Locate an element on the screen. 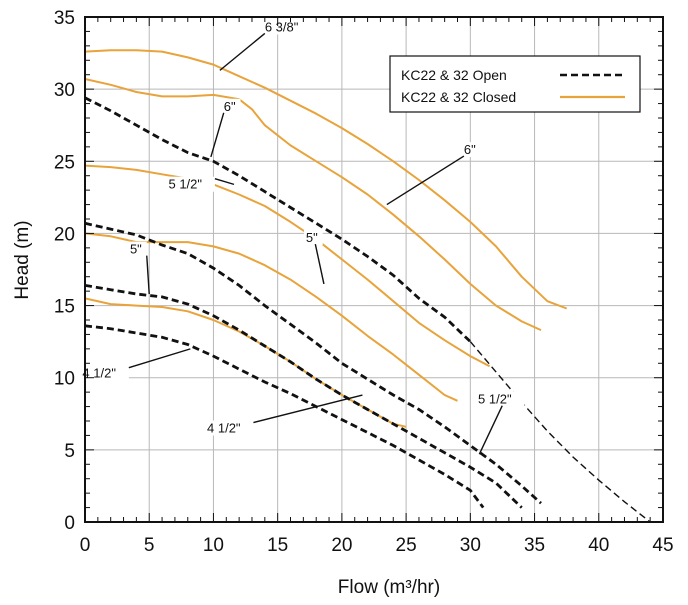 The width and height of the screenshot is (688, 605). x-tick-label: 35 is located at coordinates (534, 545).